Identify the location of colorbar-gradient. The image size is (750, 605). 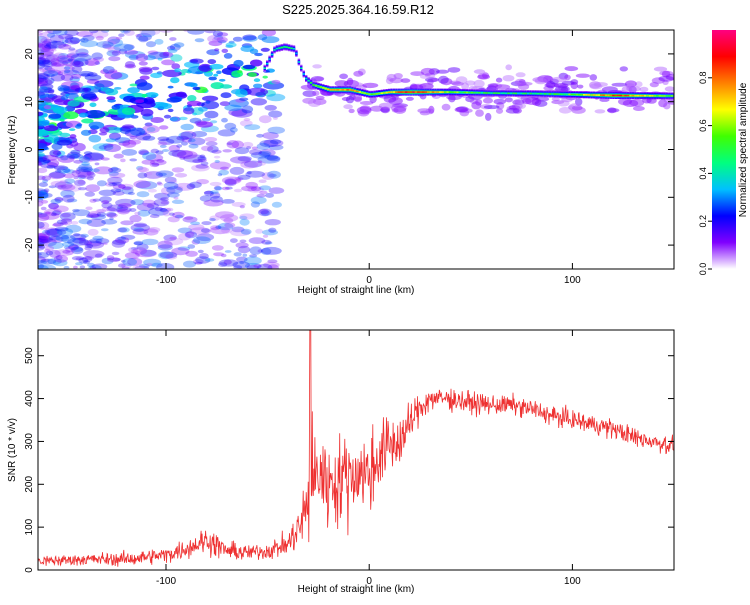
(724, 149).